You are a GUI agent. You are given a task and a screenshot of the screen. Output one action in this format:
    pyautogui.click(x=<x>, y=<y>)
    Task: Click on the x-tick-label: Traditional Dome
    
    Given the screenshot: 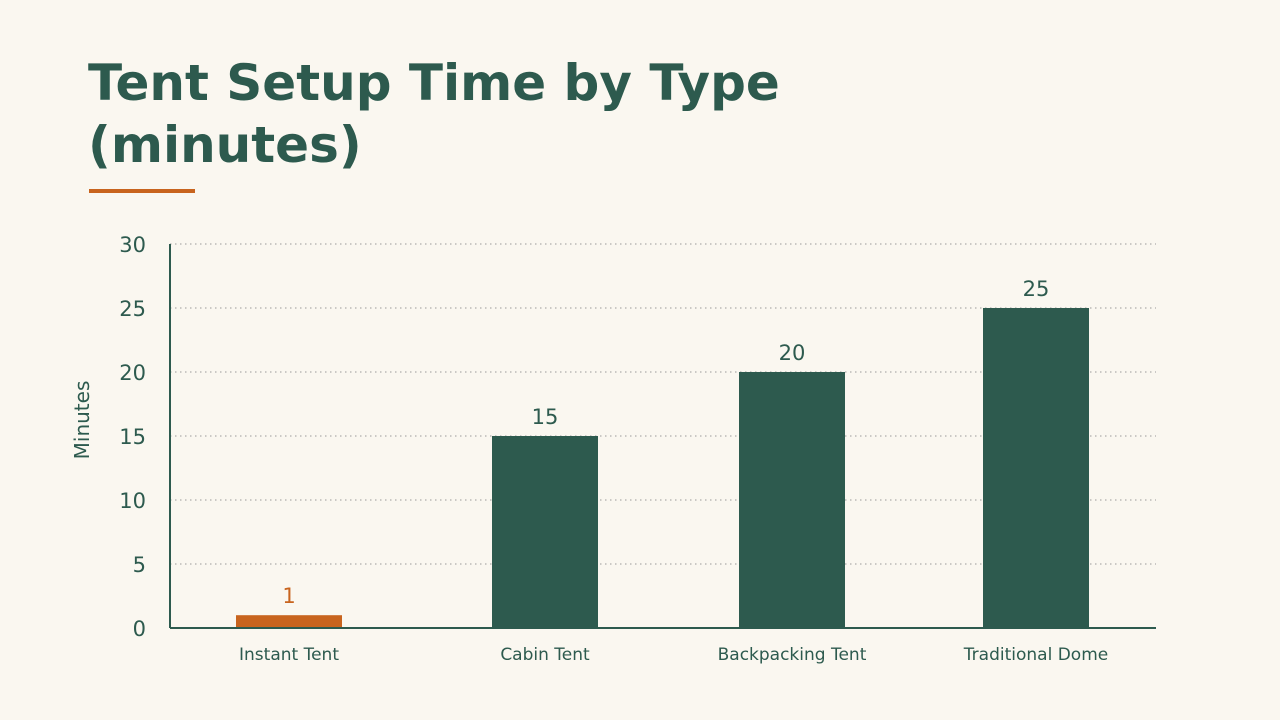 What is the action you would take?
    pyautogui.click(x=1035, y=655)
    